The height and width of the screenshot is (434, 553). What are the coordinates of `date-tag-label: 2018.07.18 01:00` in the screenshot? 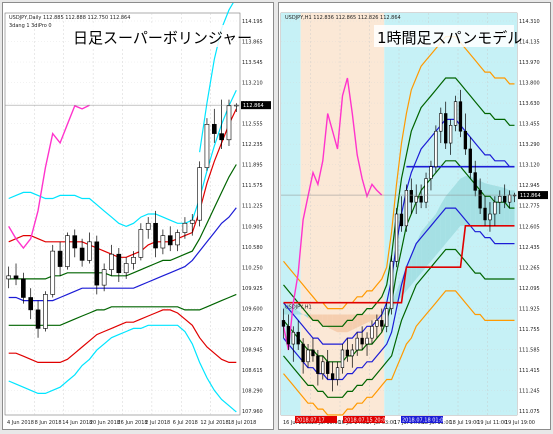 It's located at (424, 421).